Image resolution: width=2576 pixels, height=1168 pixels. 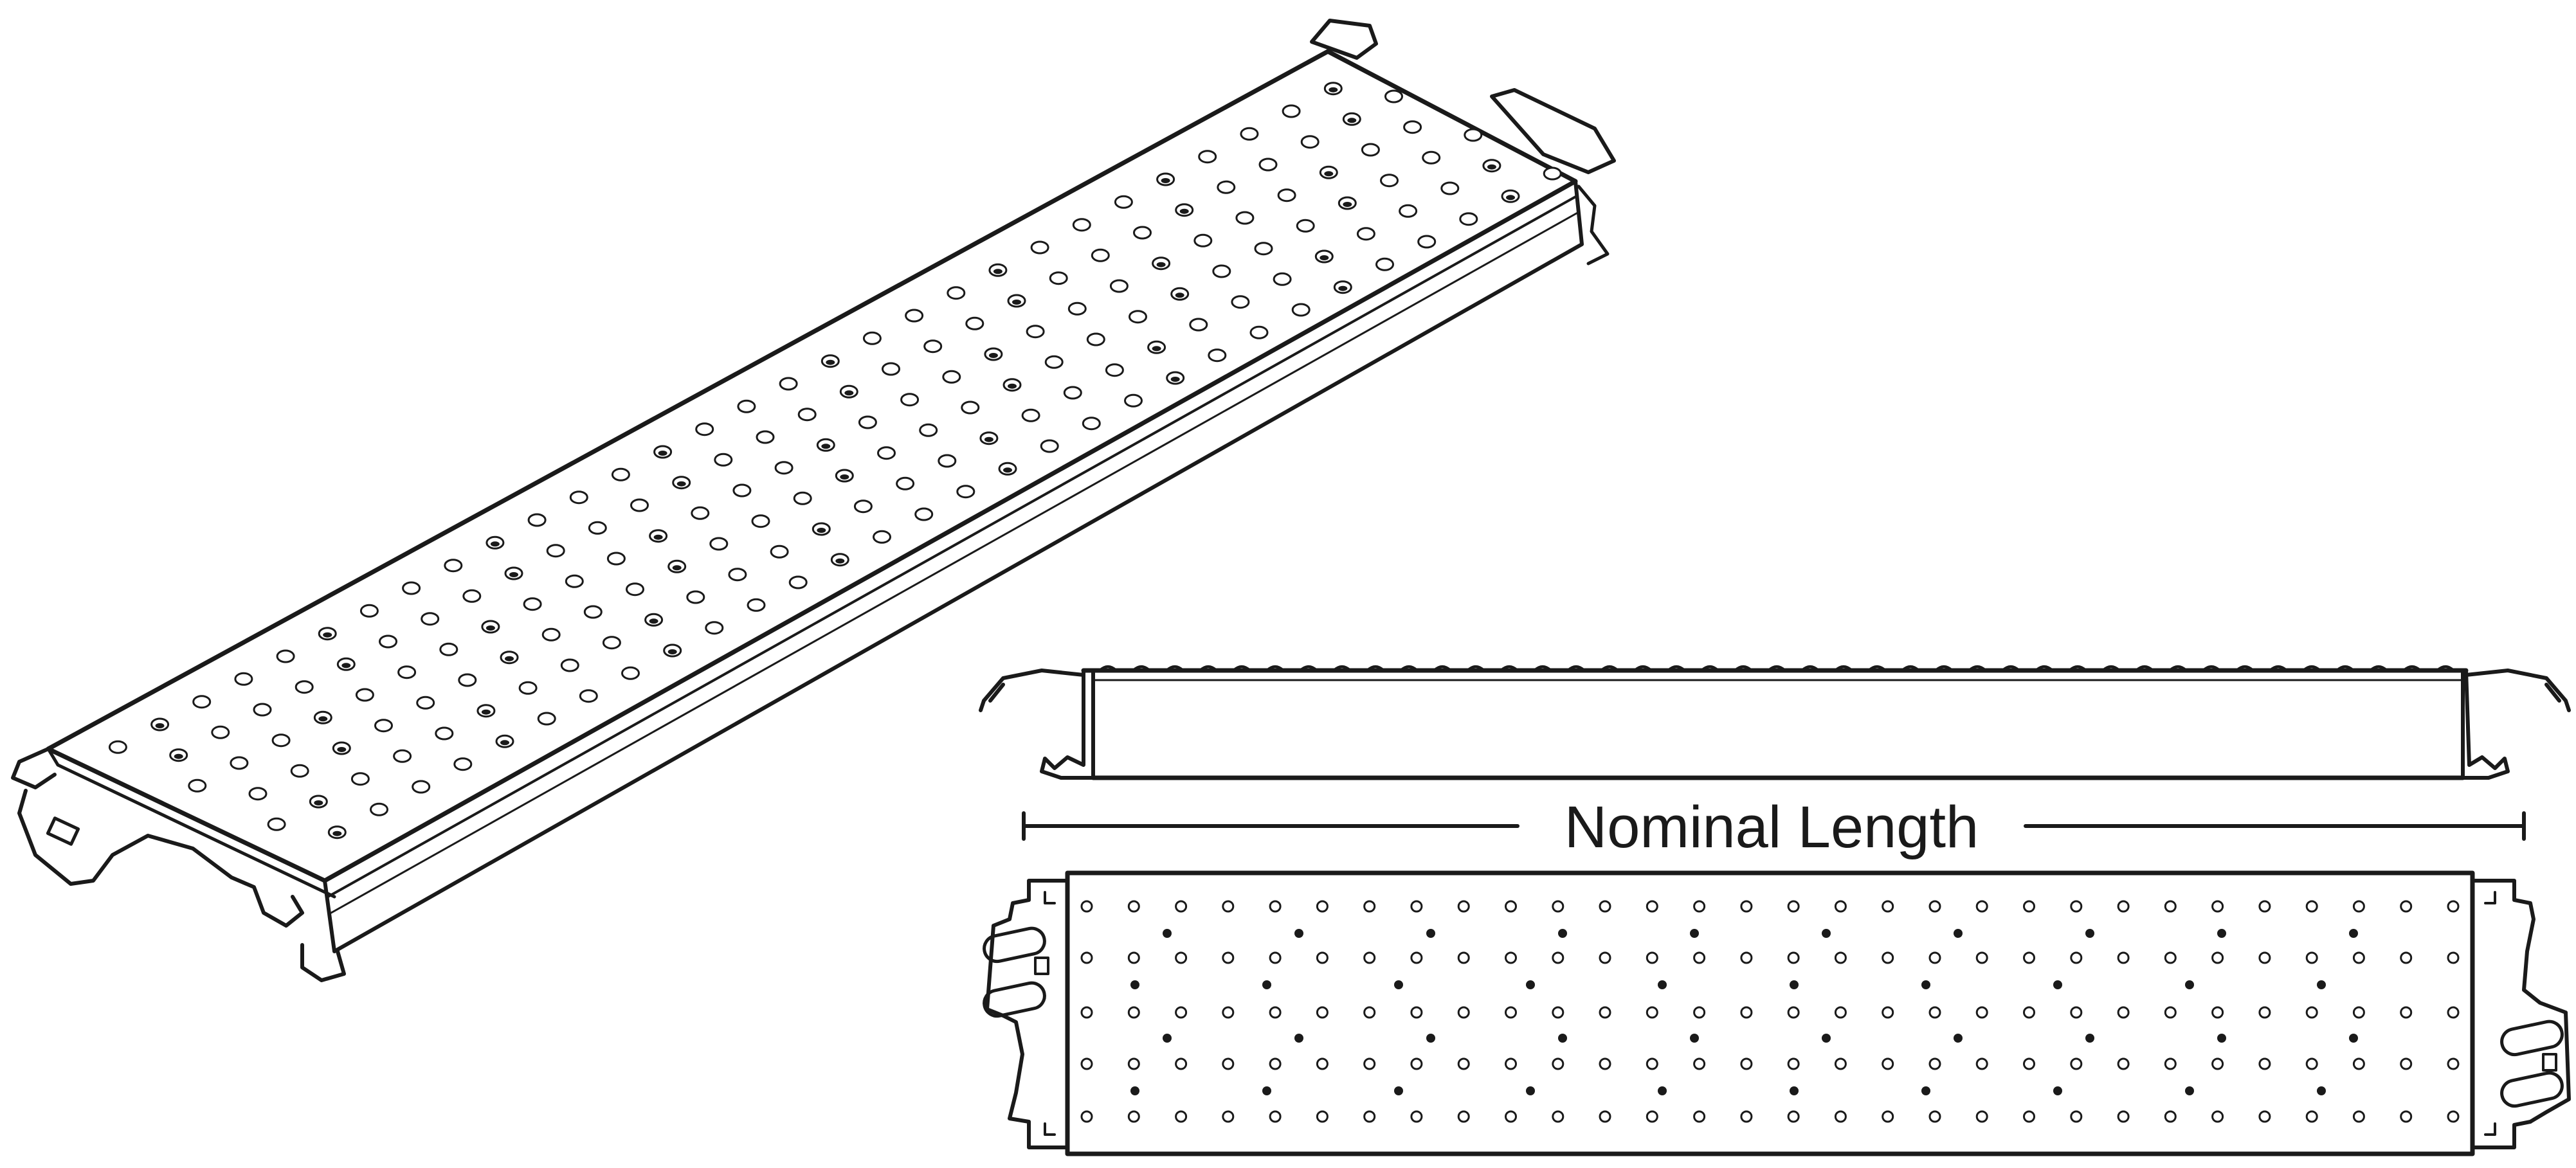 What do you see at coordinates (1344, 39) in the screenshot?
I see `iso-back-hook-left` at bounding box center [1344, 39].